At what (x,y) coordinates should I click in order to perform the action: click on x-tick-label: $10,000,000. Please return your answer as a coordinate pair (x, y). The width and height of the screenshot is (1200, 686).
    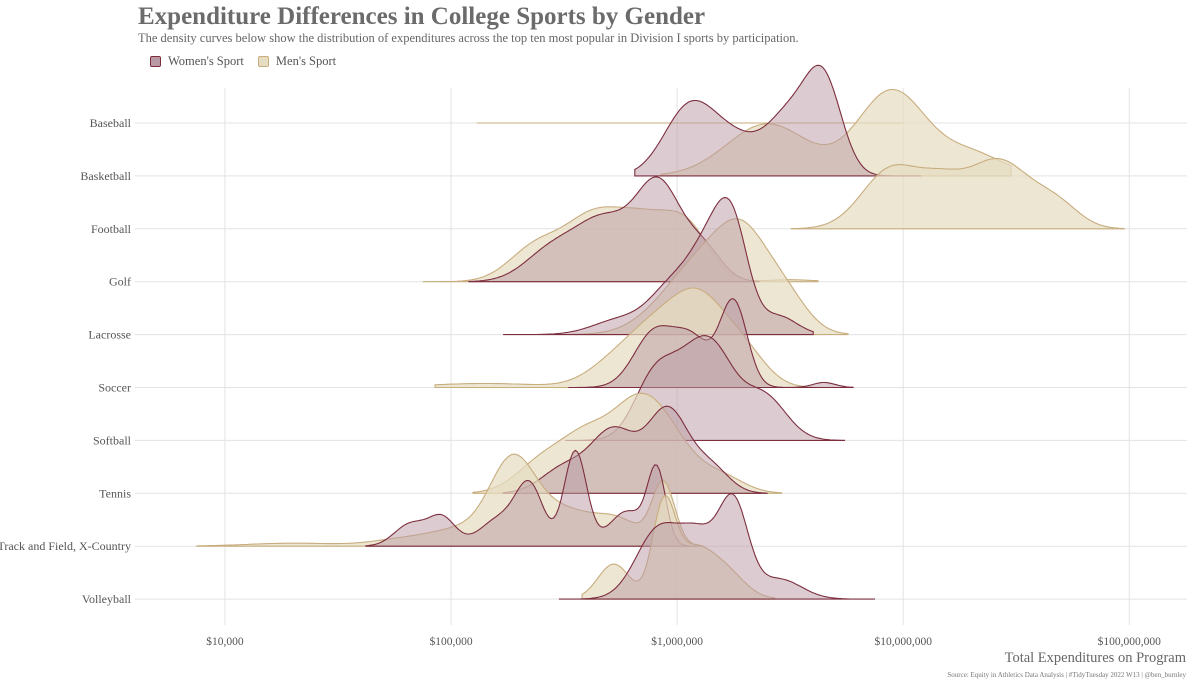
    Looking at the image, I should click on (903, 641).